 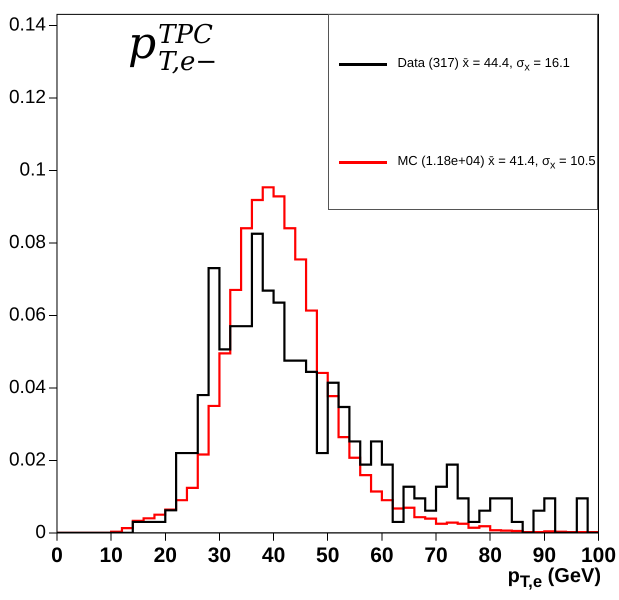 What do you see at coordinates (27, 25) in the screenshot?
I see `y-tick-label: 0.14` at bounding box center [27, 25].